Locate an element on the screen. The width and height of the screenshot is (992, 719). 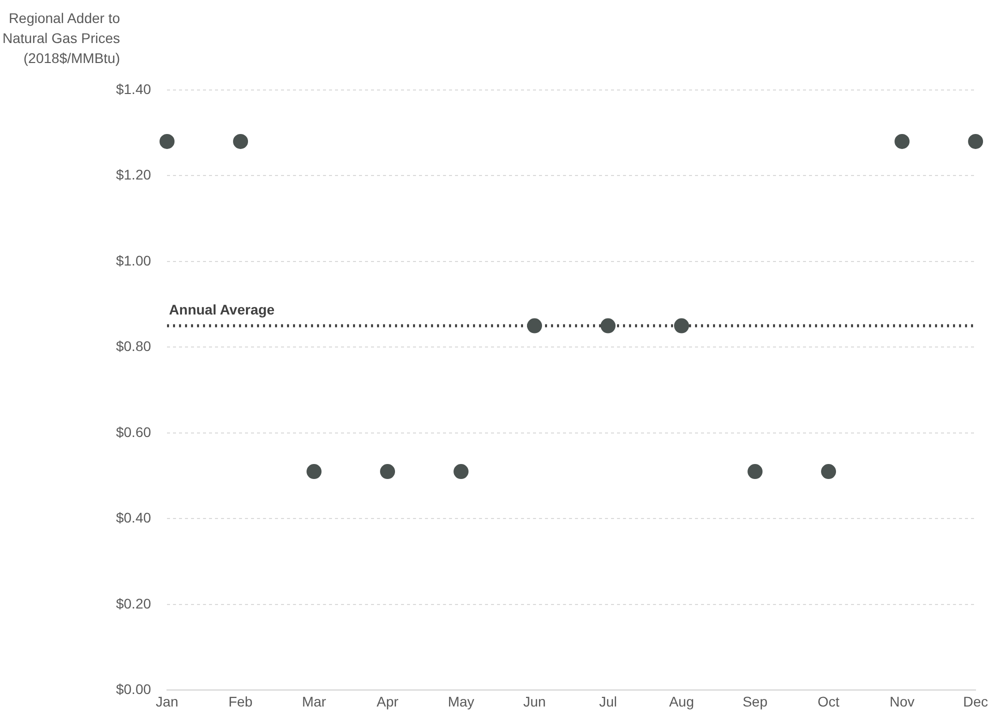
x-tick-label: Oct is located at coordinates (829, 701).